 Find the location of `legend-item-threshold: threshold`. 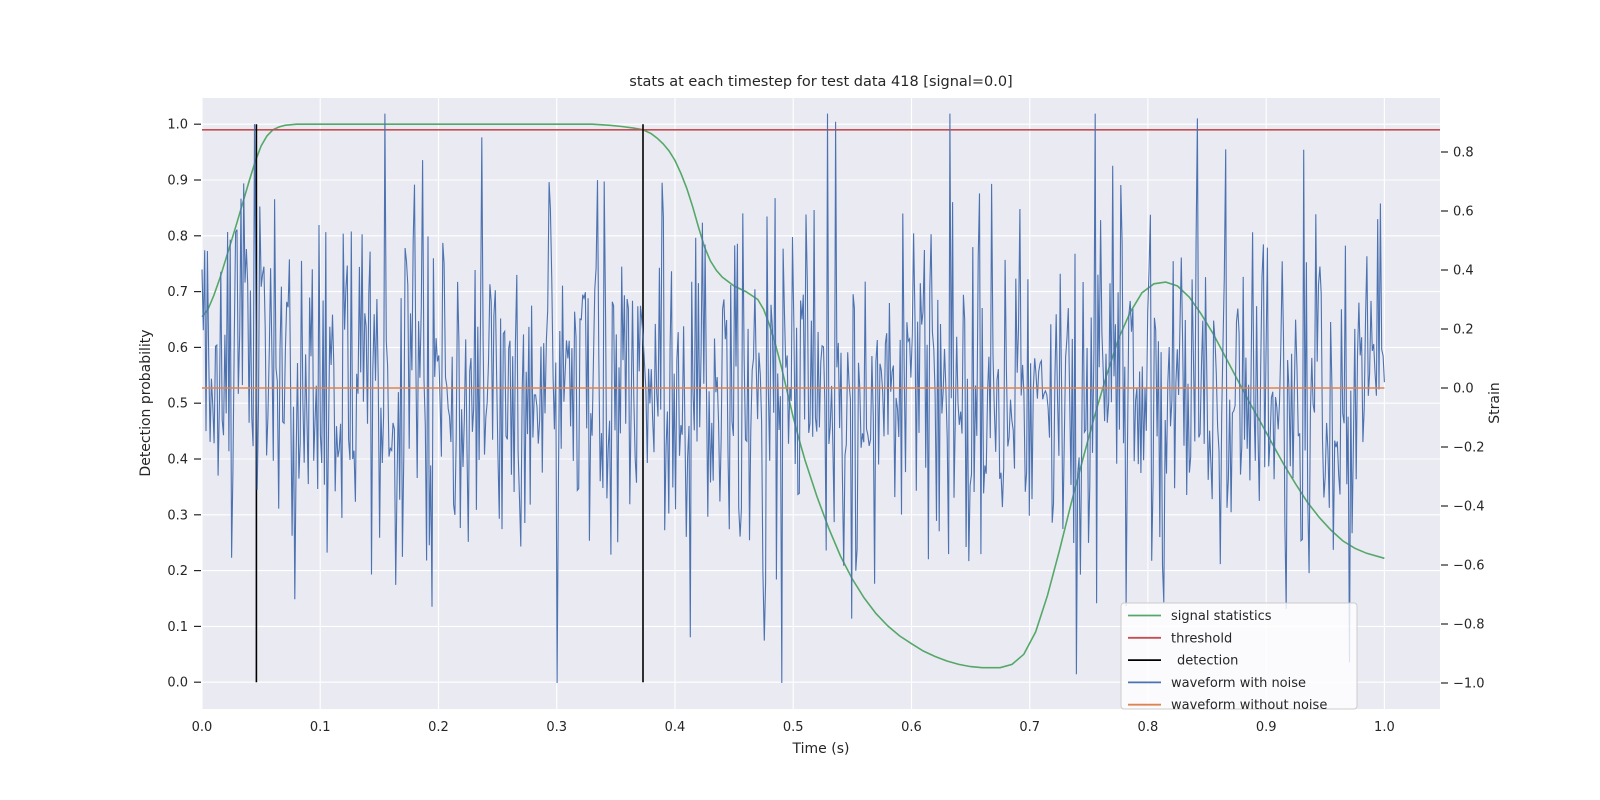

legend-item-threshold: threshold is located at coordinates (1180, 638).